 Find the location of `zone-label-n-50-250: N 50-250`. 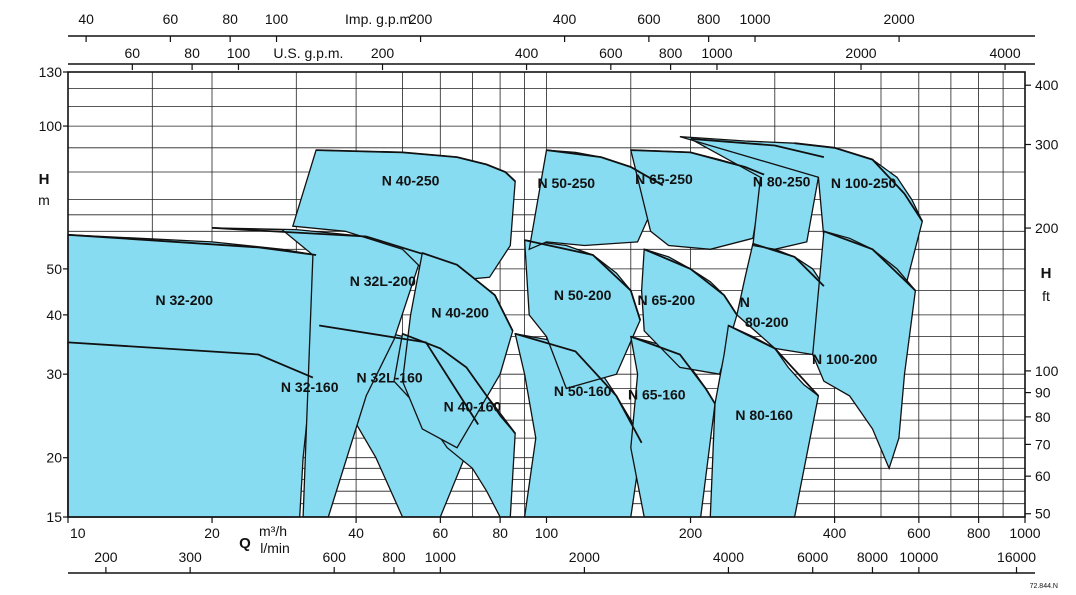

zone-label-n-50-250: N 50-250 is located at coordinates (567, 183).